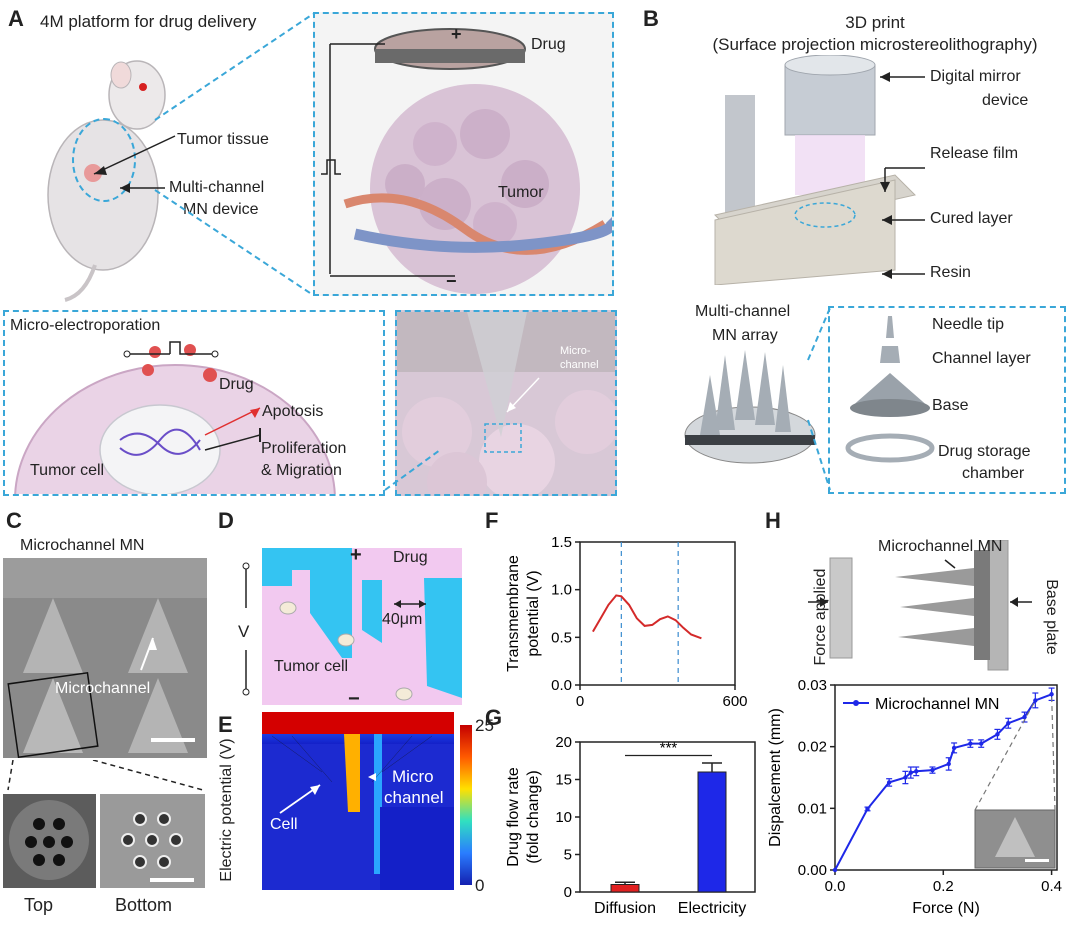 Image resolution: width=1080 pixels, height=930 pixels. Describe the element at coordinates (920, 605) in the screenshot. I see `compression-schematic` at that location.